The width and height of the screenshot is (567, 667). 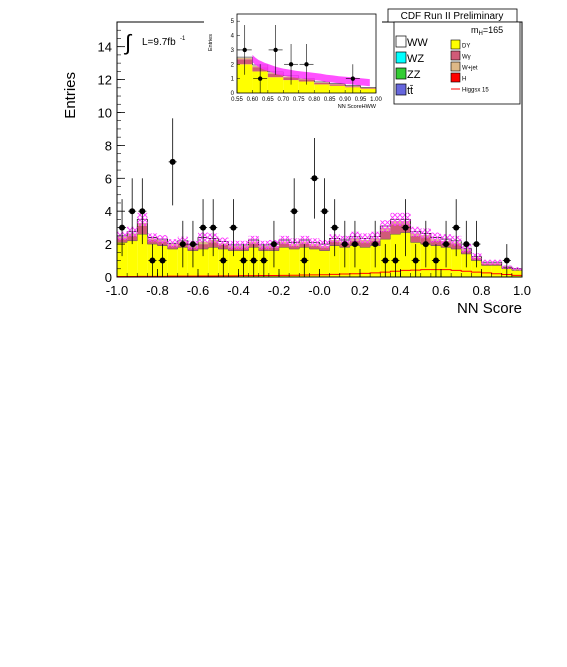 What do you see at coordinates (253, 100) in the screenshot?
I see `inset-x-tick-label-1: 0.60` at bounding box center [253, 100].